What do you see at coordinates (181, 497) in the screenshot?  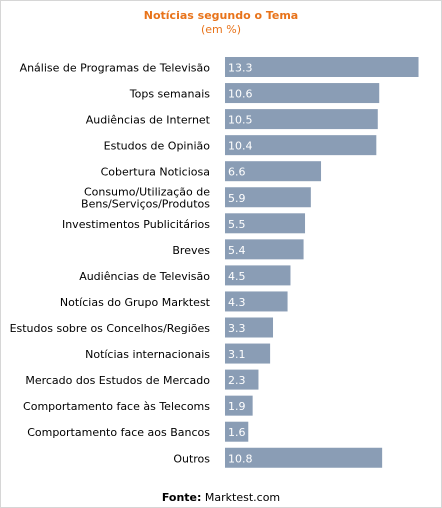 I see `source-label: Fonte:` at bounding box center [181, 497].